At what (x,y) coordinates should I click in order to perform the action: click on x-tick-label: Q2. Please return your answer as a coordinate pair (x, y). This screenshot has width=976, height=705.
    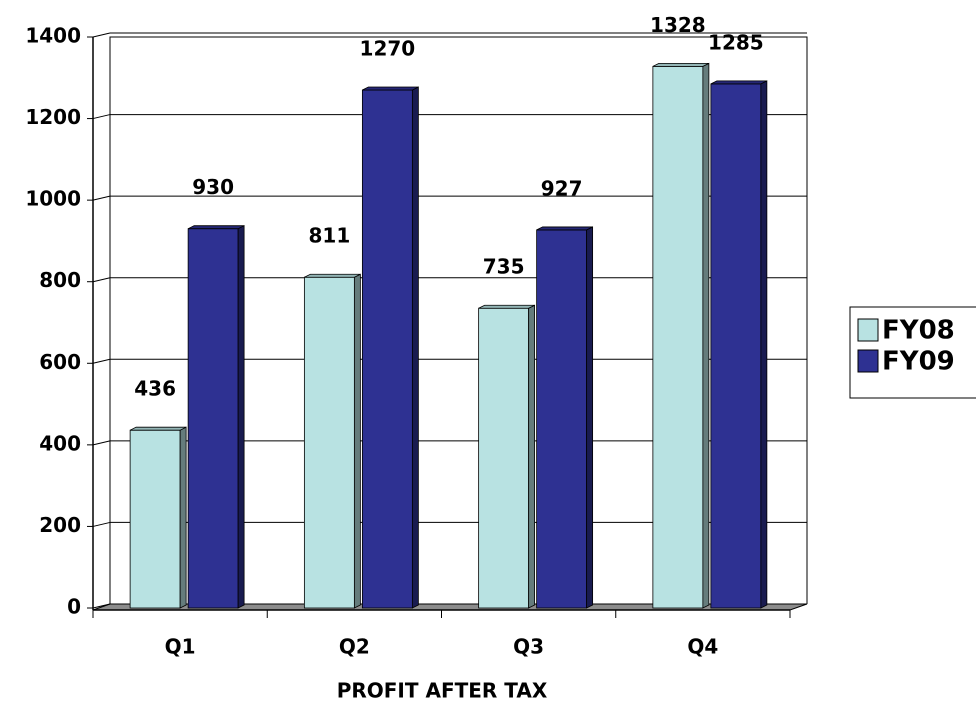
    Looking at the image, I should click on (354, 647).